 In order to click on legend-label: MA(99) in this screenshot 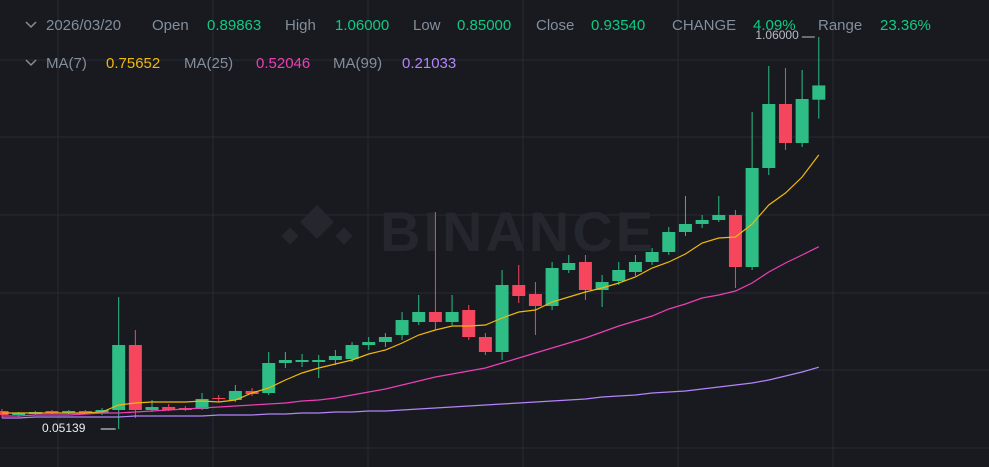, I will do `click(357, 63)`.